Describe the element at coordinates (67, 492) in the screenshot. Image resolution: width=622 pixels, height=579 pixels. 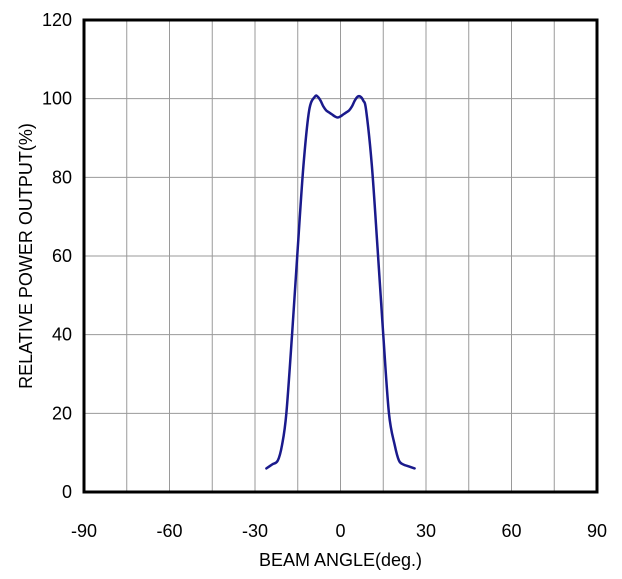
I see `y-tick-label: 0` at that location.